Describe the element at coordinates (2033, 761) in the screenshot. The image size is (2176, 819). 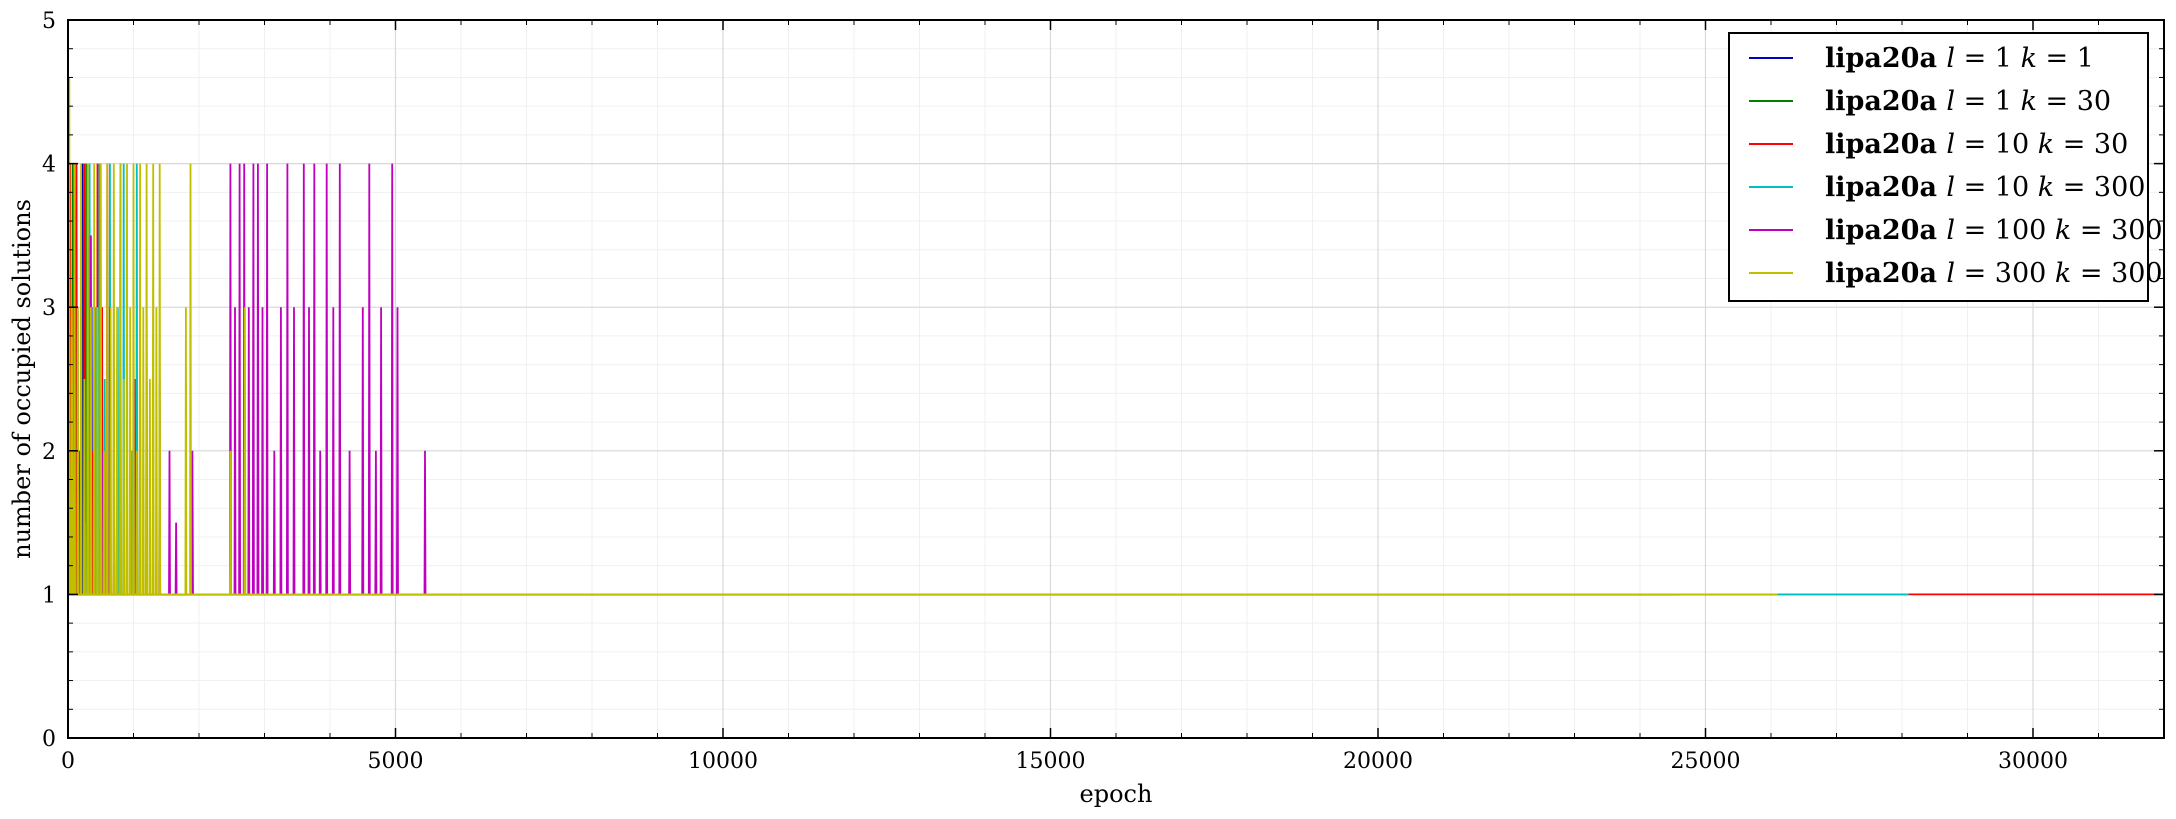
I see `x-tick-label: 30000` at that location.